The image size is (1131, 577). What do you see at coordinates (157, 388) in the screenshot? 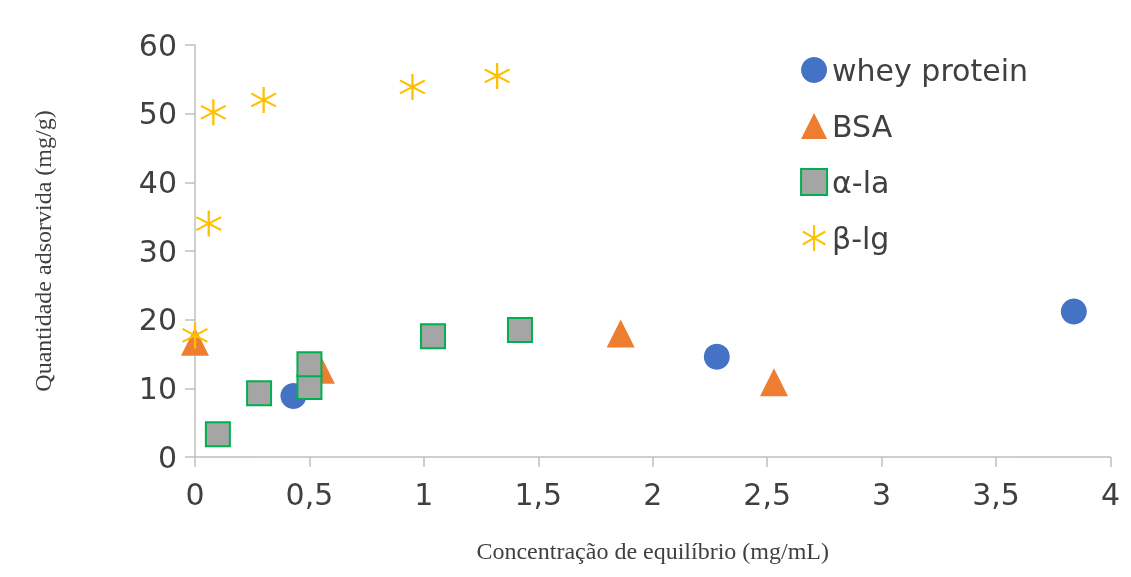
I see `y-tick-label: 10` at bounding box center [157, 388].